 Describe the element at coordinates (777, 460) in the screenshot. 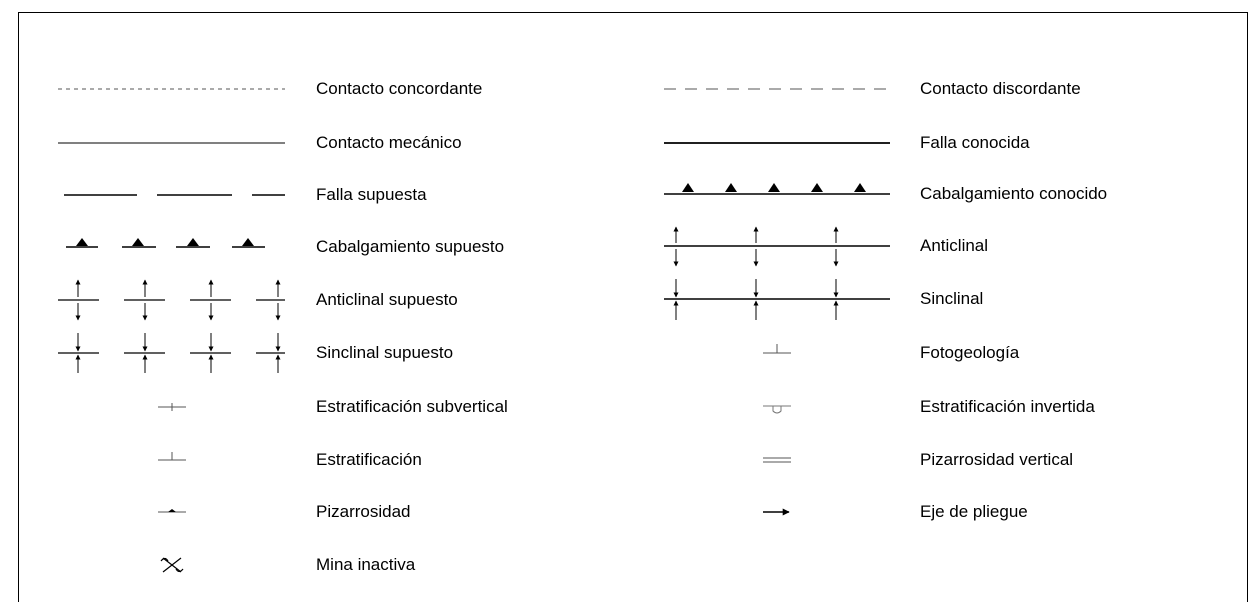

I see `vertical-cleavage-symbol` at that location.